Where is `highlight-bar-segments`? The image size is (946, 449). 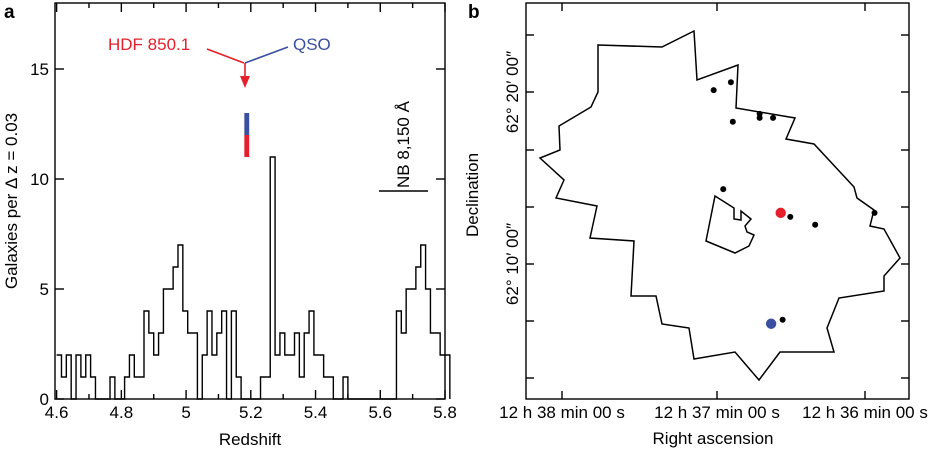 highlight-bar-segments is located at coordinates (247, 135).